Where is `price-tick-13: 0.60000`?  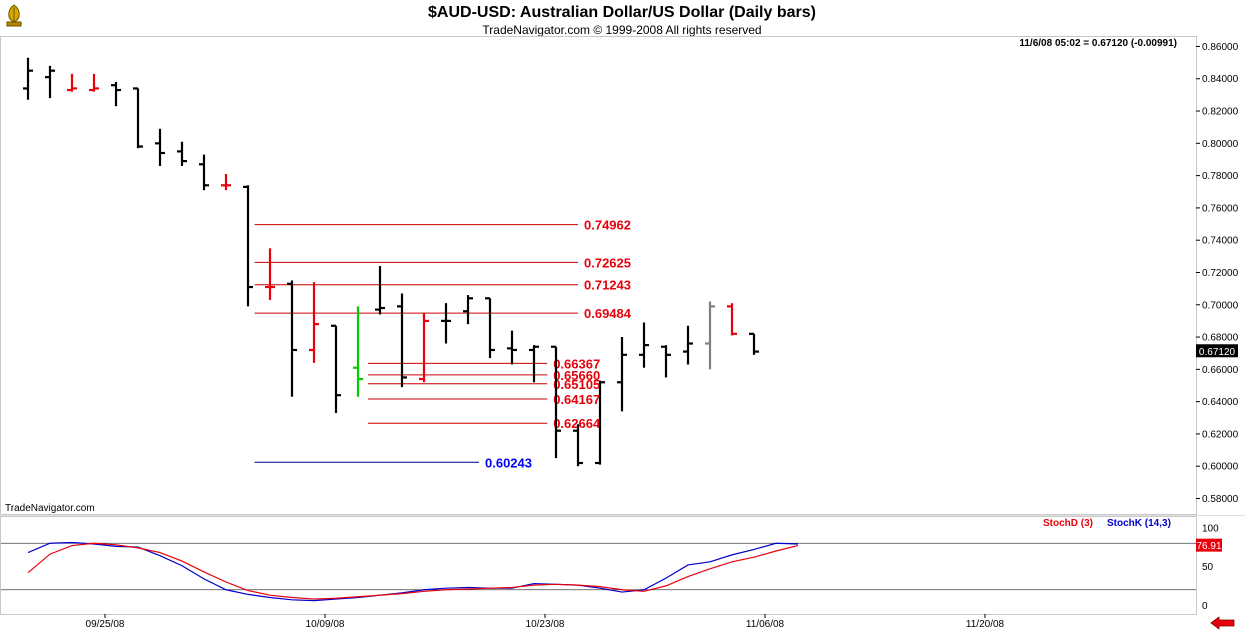 price-tick-13: 0.60000 is located at coordinates (1220, 467).